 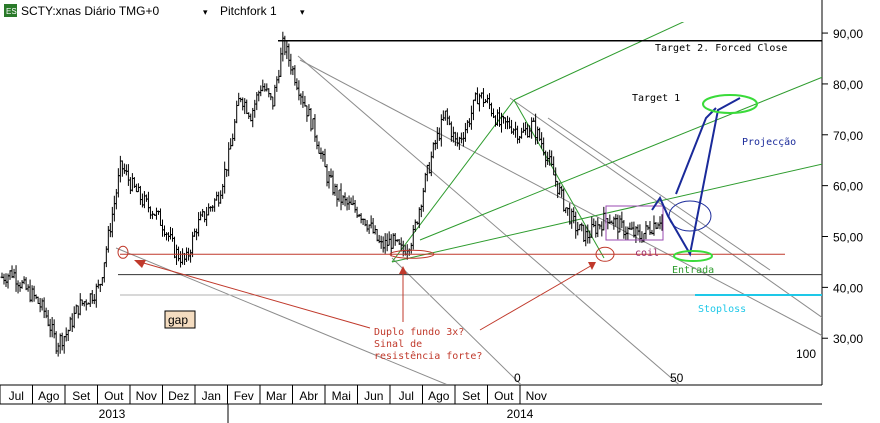 What do you see at coordinates (848, 136) in the screenshot?
I see `y-tick-label: 70,00` at bounding box center [848, 136].